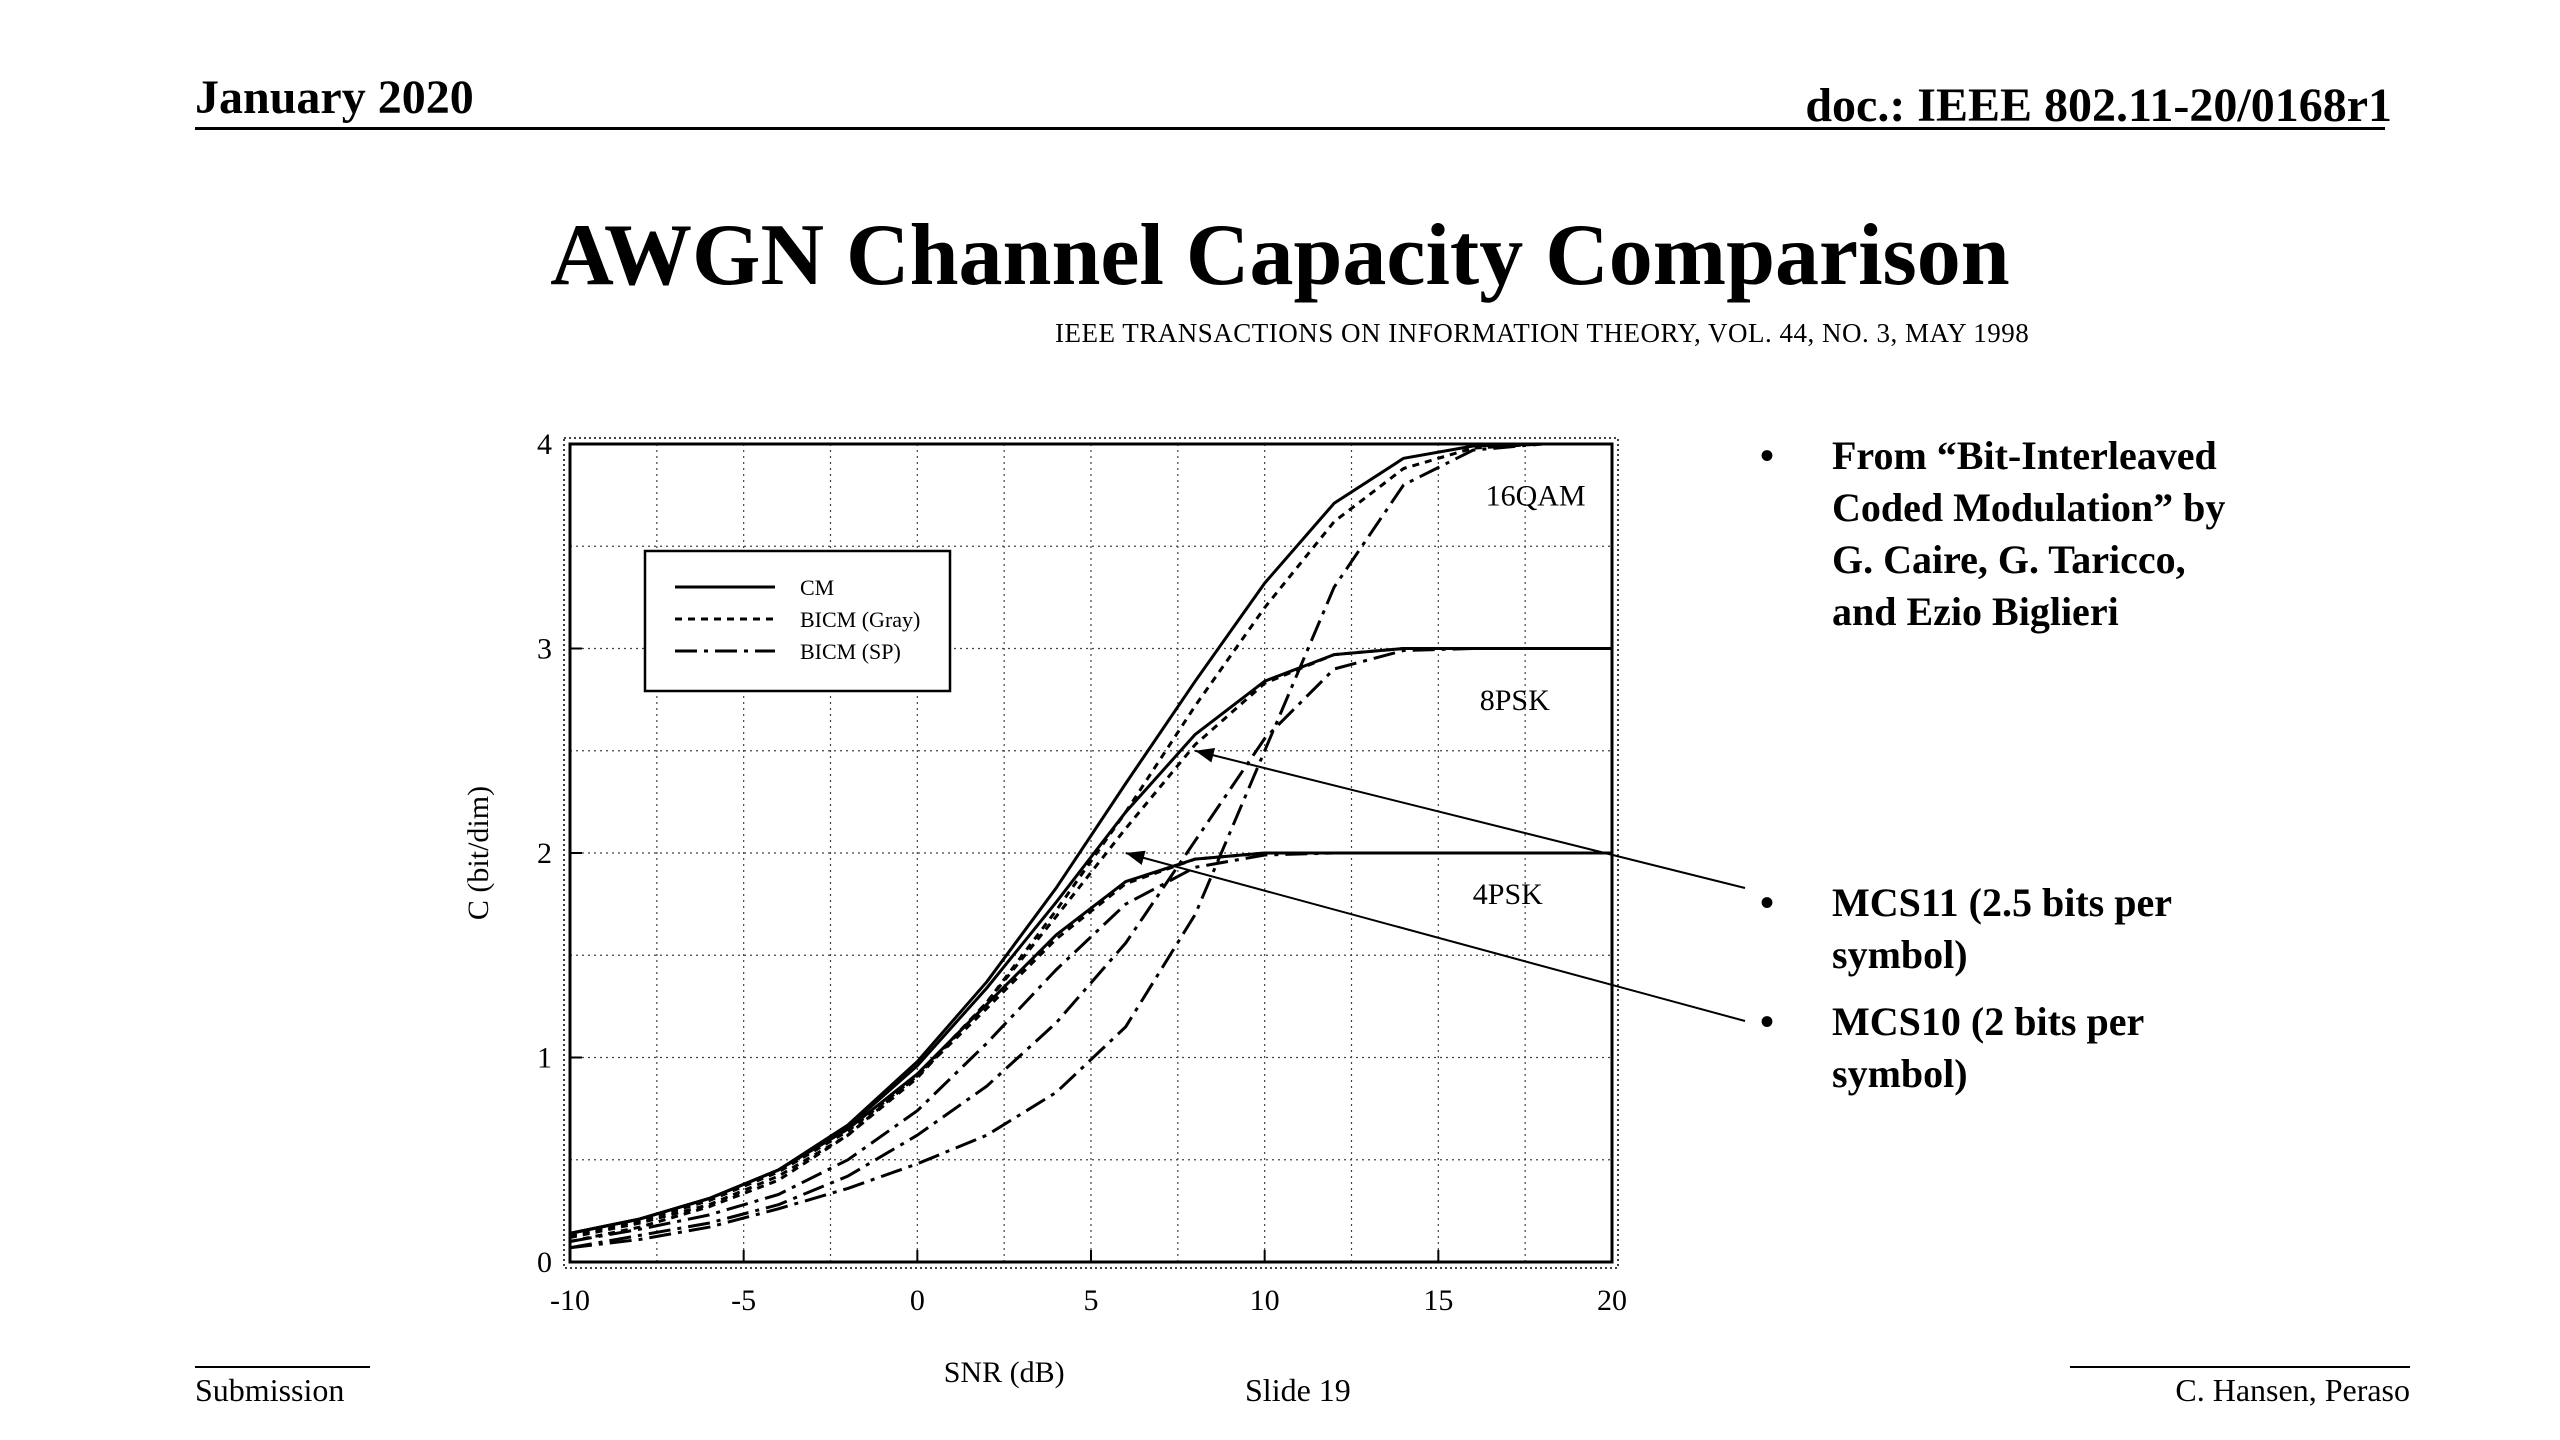  What do you see at coordinates (334, 97) in the screenshot?
I see `header-date: January 2020` at bounding box center [334, 97].